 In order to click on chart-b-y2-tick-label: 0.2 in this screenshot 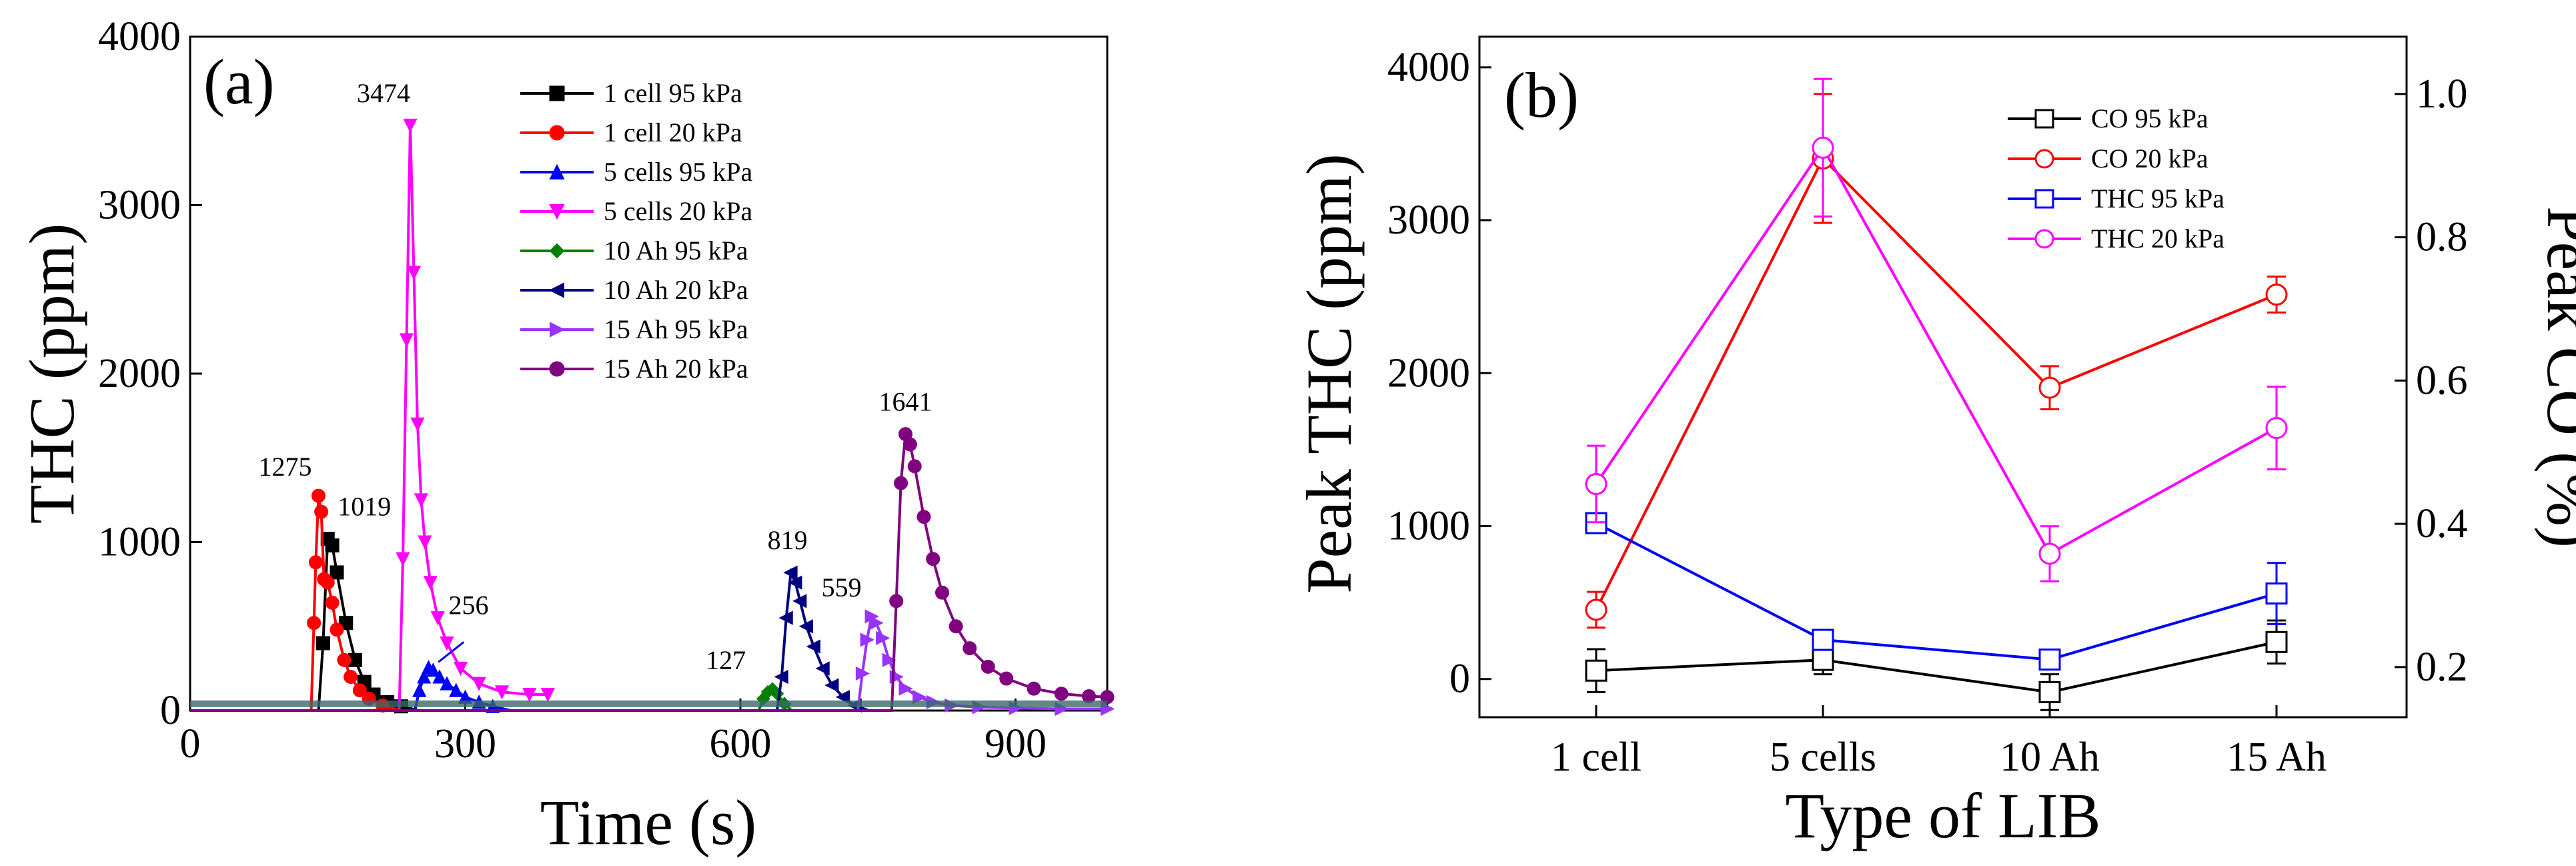, I will do `click(2442, 667)`.